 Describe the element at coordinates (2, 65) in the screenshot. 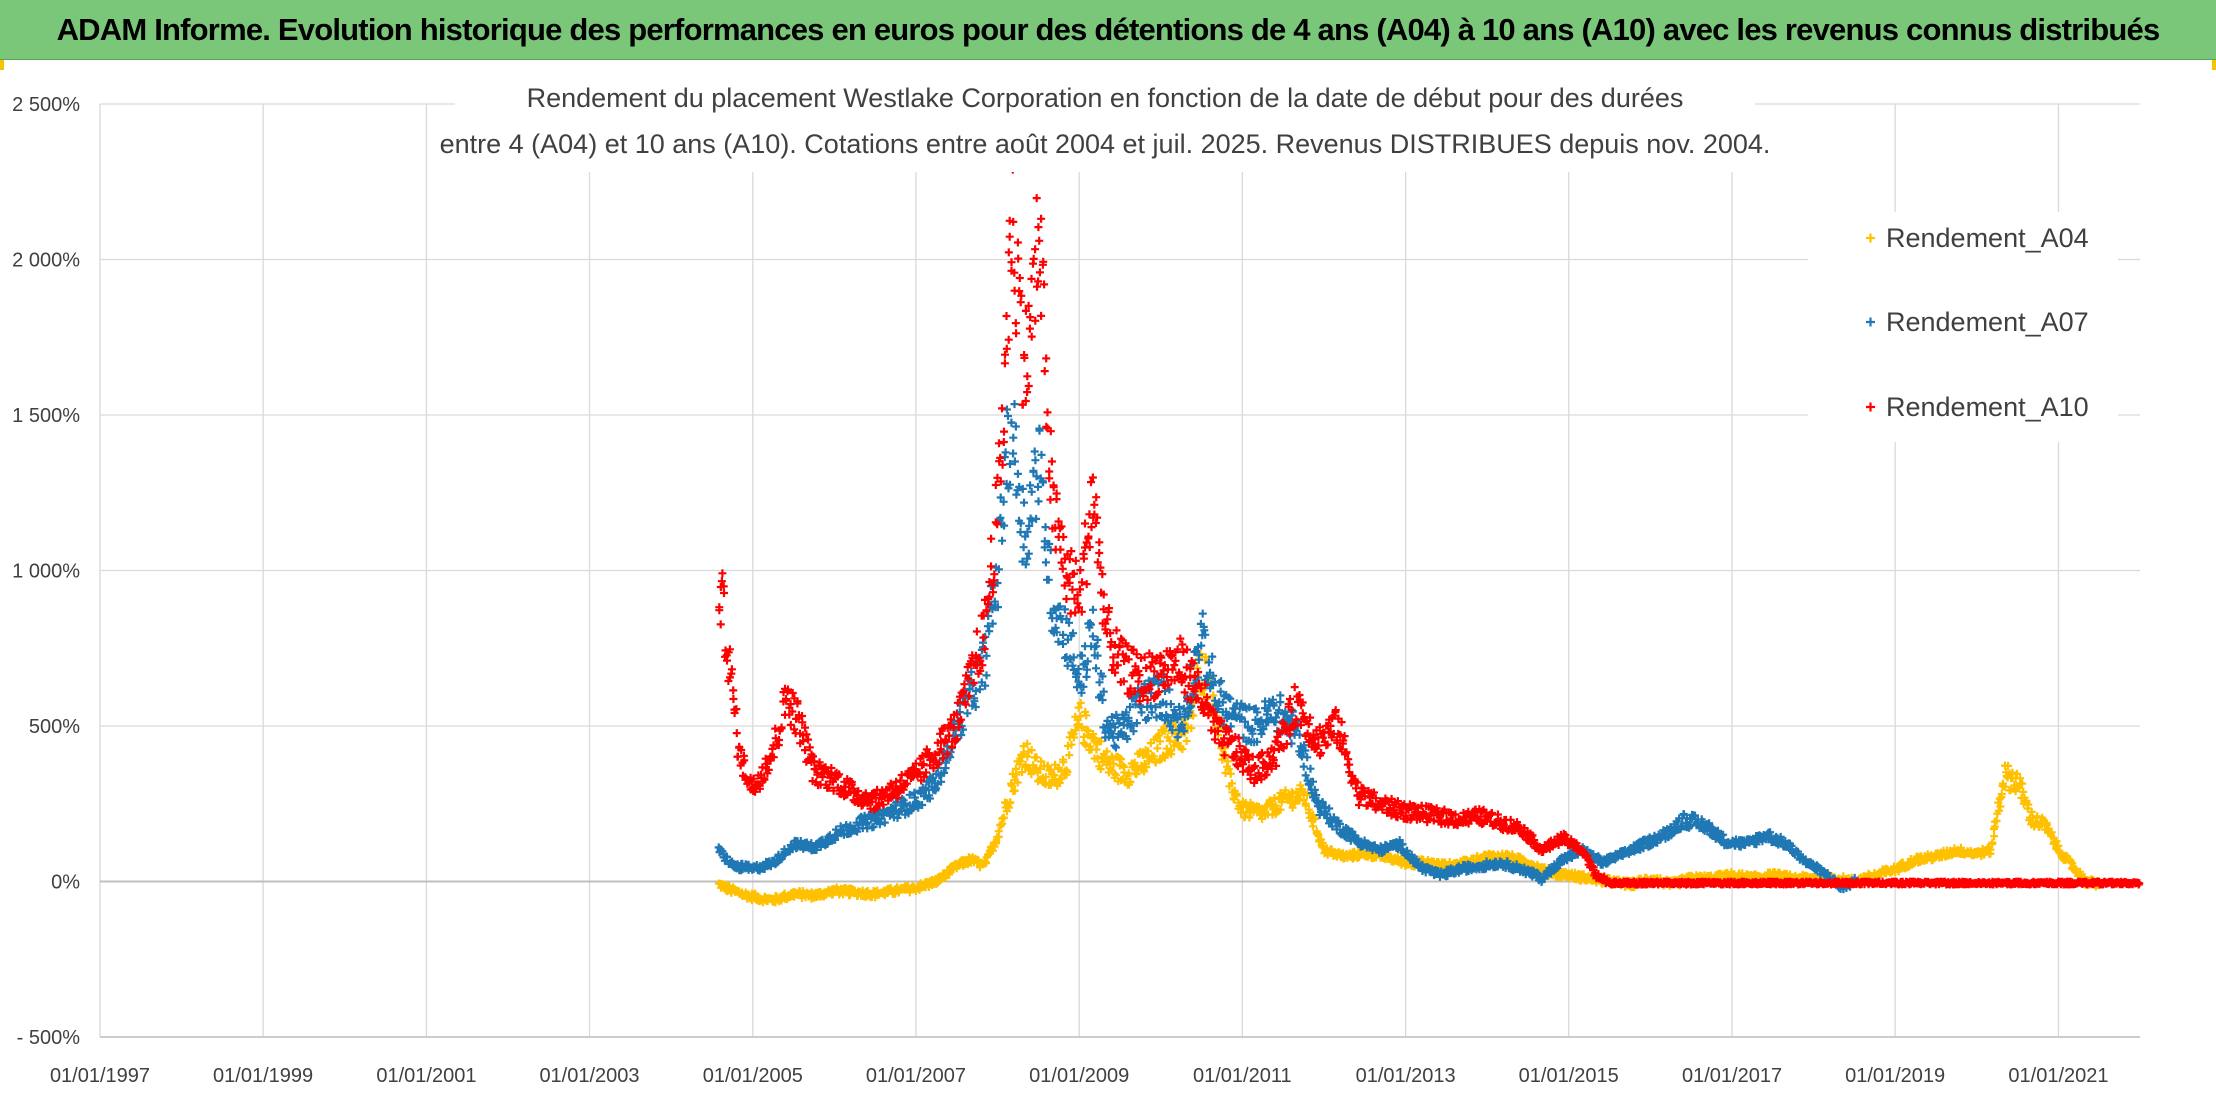

I see `corner-accent-left` at that location.